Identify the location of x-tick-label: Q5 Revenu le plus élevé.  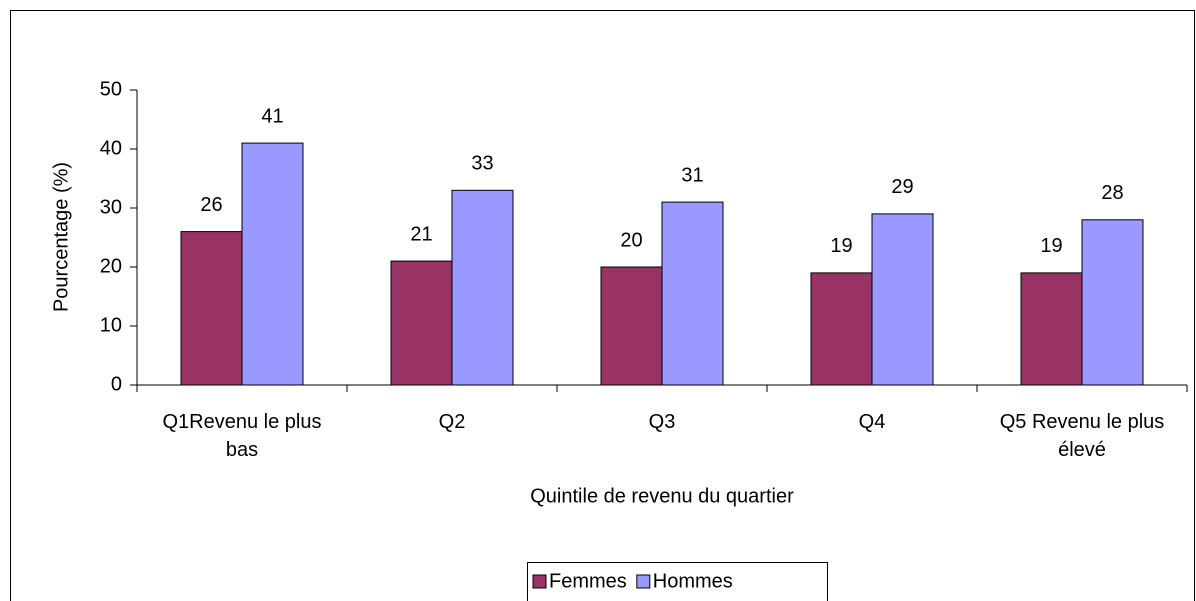
(1082, 436).